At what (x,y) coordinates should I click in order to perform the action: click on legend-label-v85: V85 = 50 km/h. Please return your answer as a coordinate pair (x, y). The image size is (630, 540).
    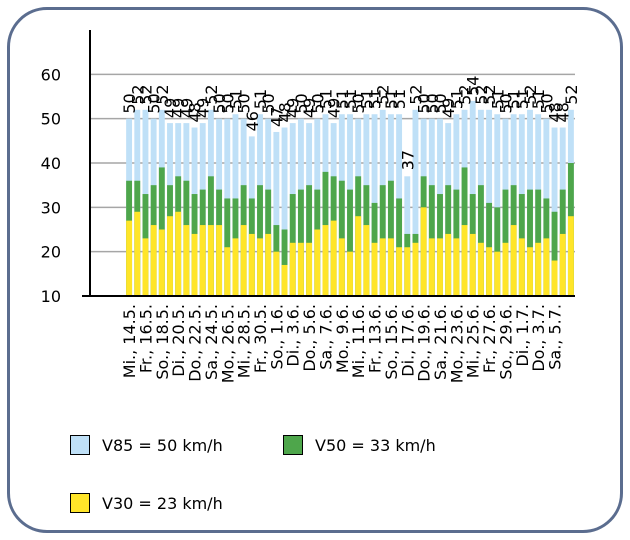
    Looking at the image, I should click on (162, 445).